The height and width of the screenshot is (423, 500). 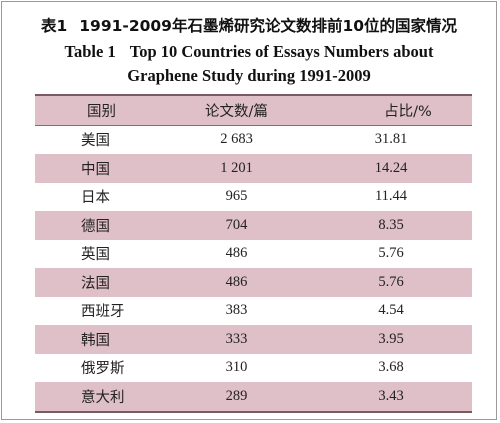 I want to click on table-title-english-line1: Top 10 Countries of Essays Numbers about, so click(x=281, y=51).